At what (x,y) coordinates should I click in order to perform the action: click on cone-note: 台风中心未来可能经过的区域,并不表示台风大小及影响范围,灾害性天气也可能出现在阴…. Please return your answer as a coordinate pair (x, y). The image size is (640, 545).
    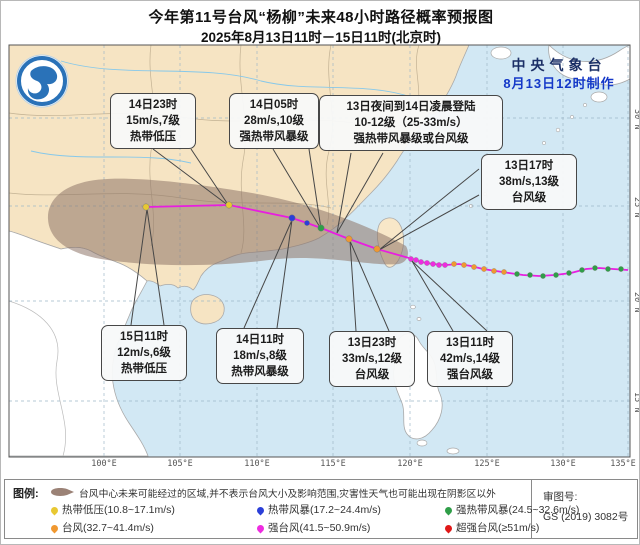
    Looking at the image, I should click on (287, 494).